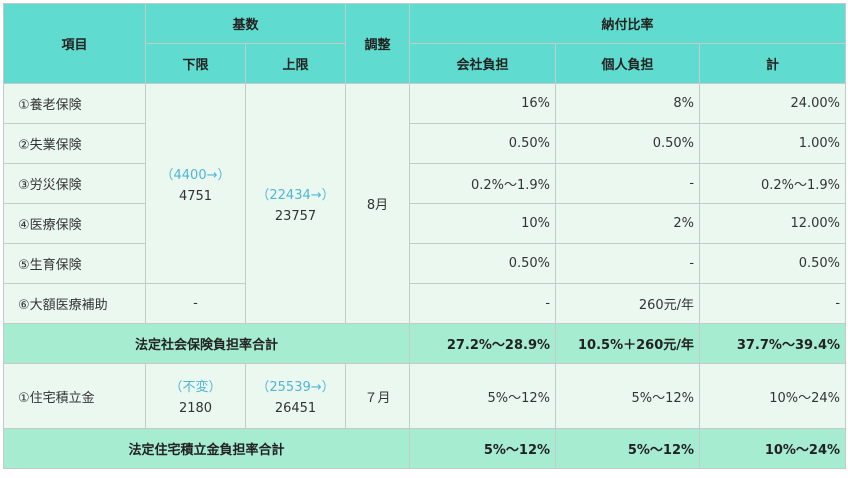  Describe the element at coordinates (628, 343) in the screenshot. I see `social-sum-personal: 10.5%＋260元/年` at that location.